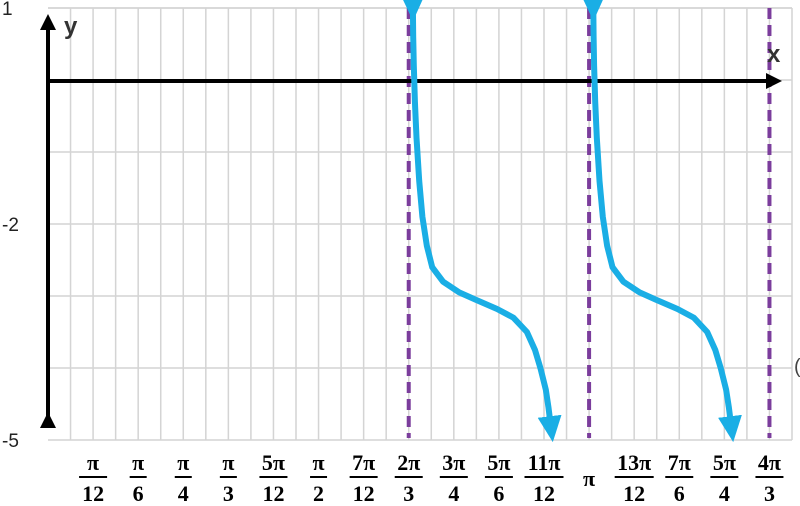 The width and height of the screenshot is (800, 506). Describe the element at coordinates (453, 462) in the screenshot. I see `x-tick-numerator: 3π` at that location.